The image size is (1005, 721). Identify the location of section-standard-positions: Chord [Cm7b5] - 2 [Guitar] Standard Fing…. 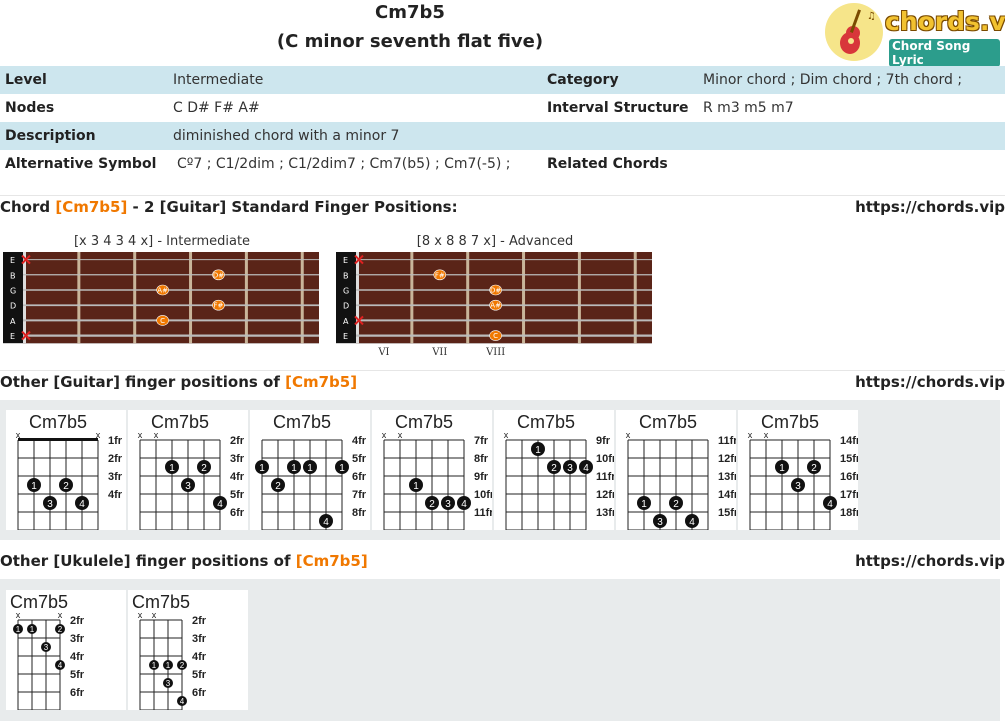
(502, 209).